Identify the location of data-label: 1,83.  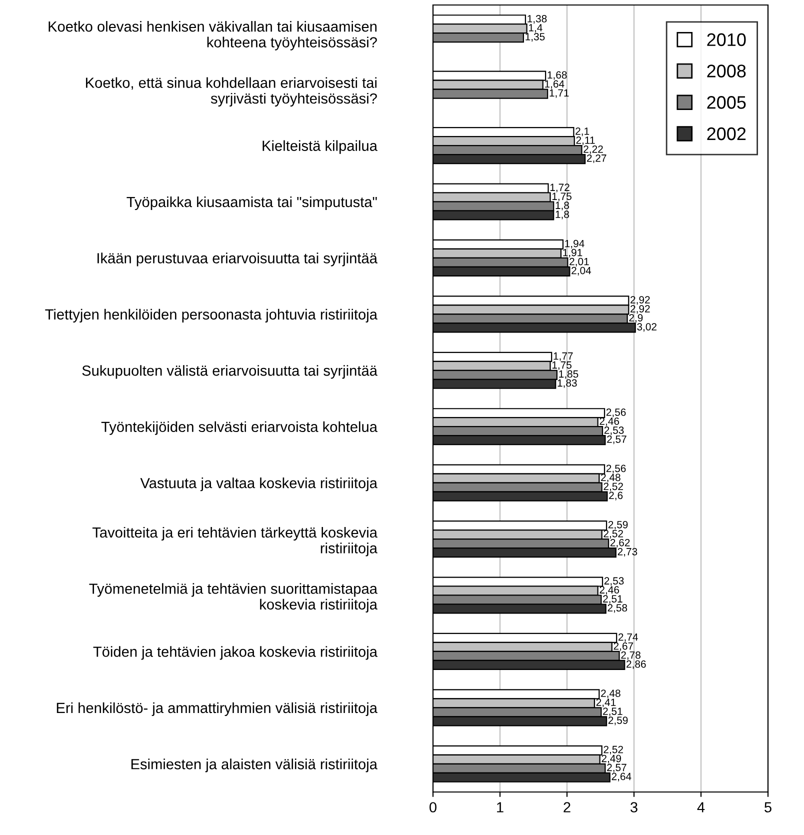
(567, 383).